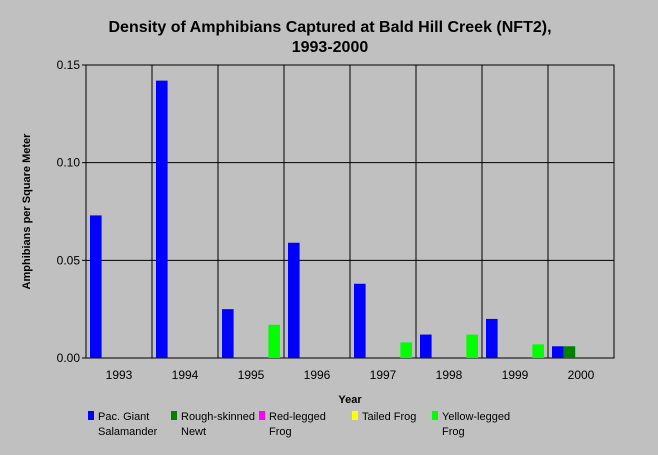 This screenshot has height=455, width=658. Describe the element at coordinates (297, 417) in the screenshot. I see `legend-label: Red-legged` at that location.